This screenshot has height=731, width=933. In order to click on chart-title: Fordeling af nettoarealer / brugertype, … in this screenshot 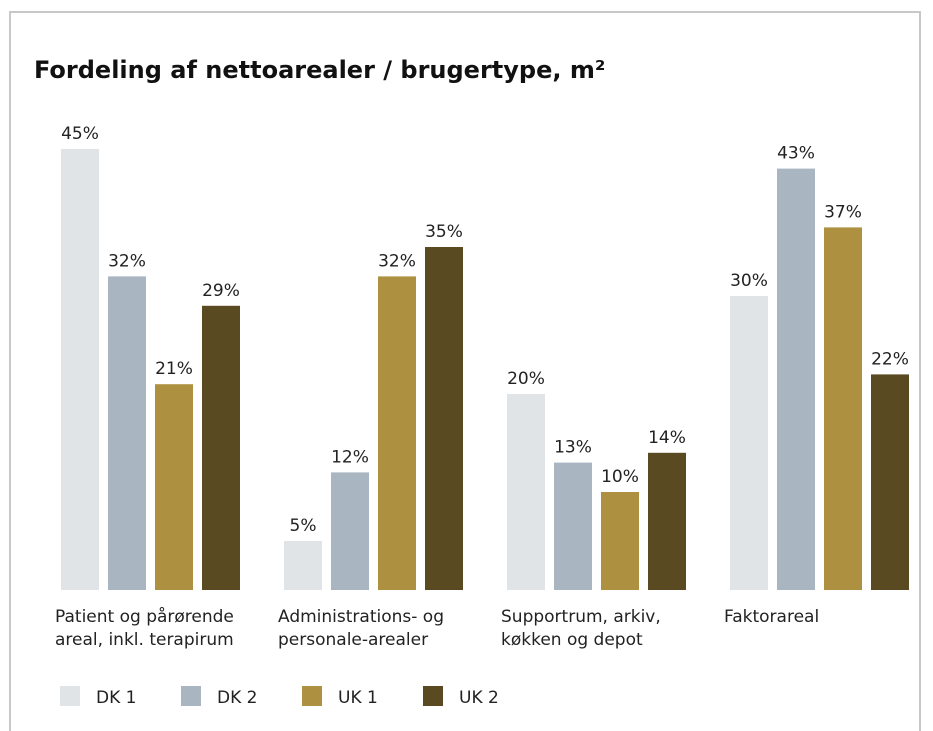, I will do `click(319, 70)`.